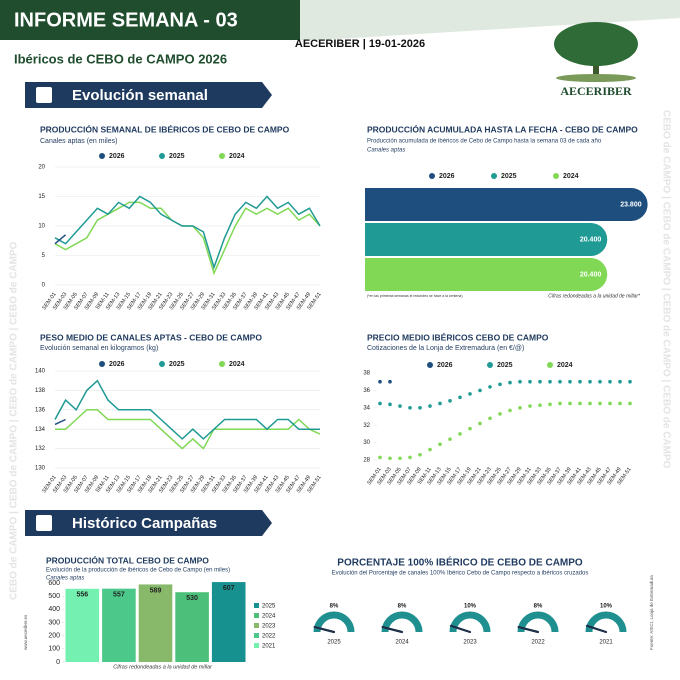 Image resolution: width=680 pixels, height=680 pixels. Describe the element at coordinates (44, 256) in the screenshot. I see `y-tick-label: 5` at that location.